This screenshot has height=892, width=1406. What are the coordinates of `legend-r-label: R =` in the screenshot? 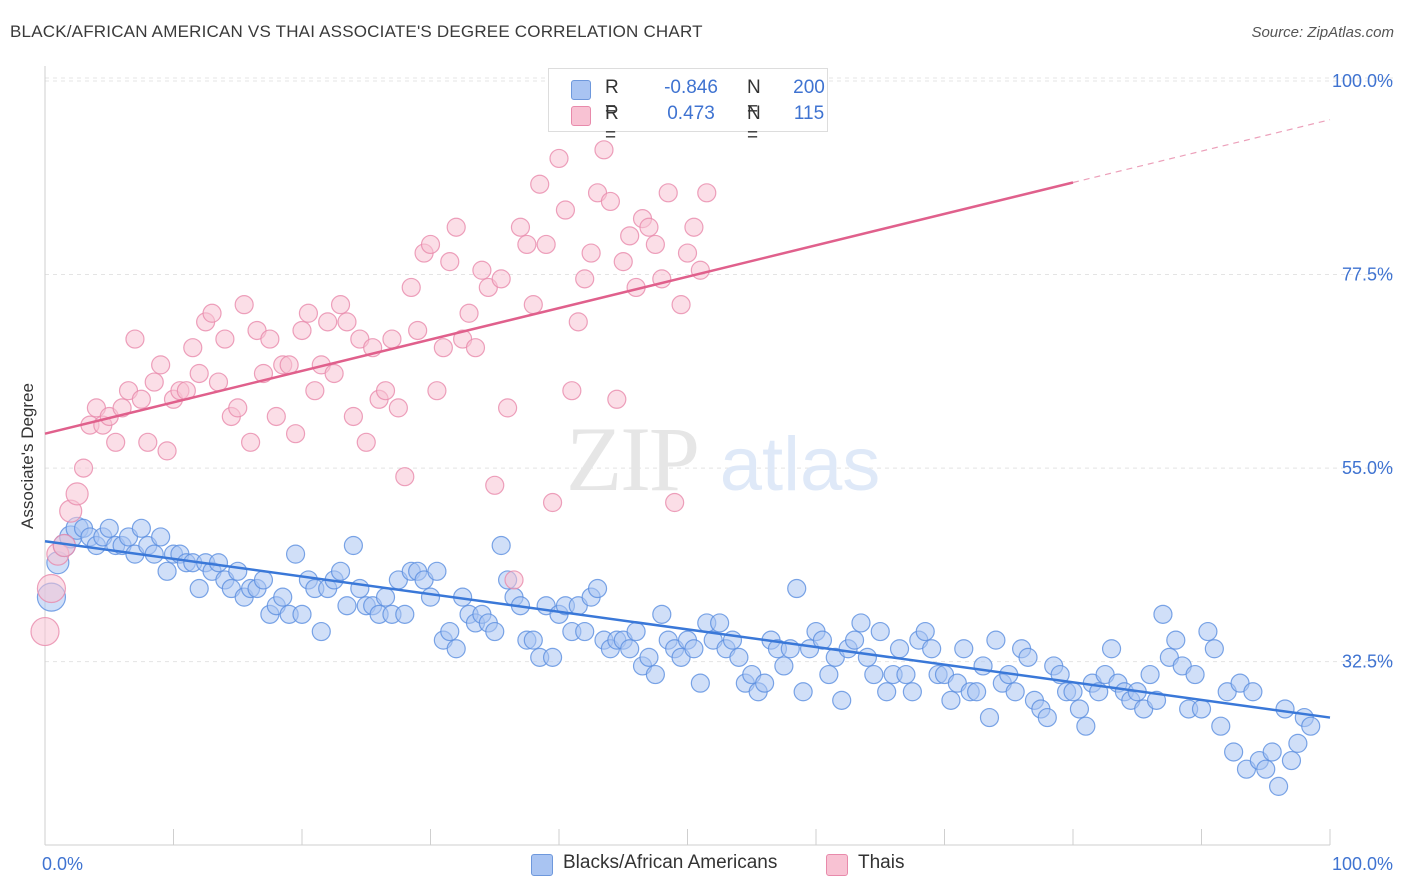 It's located at (612, 98).